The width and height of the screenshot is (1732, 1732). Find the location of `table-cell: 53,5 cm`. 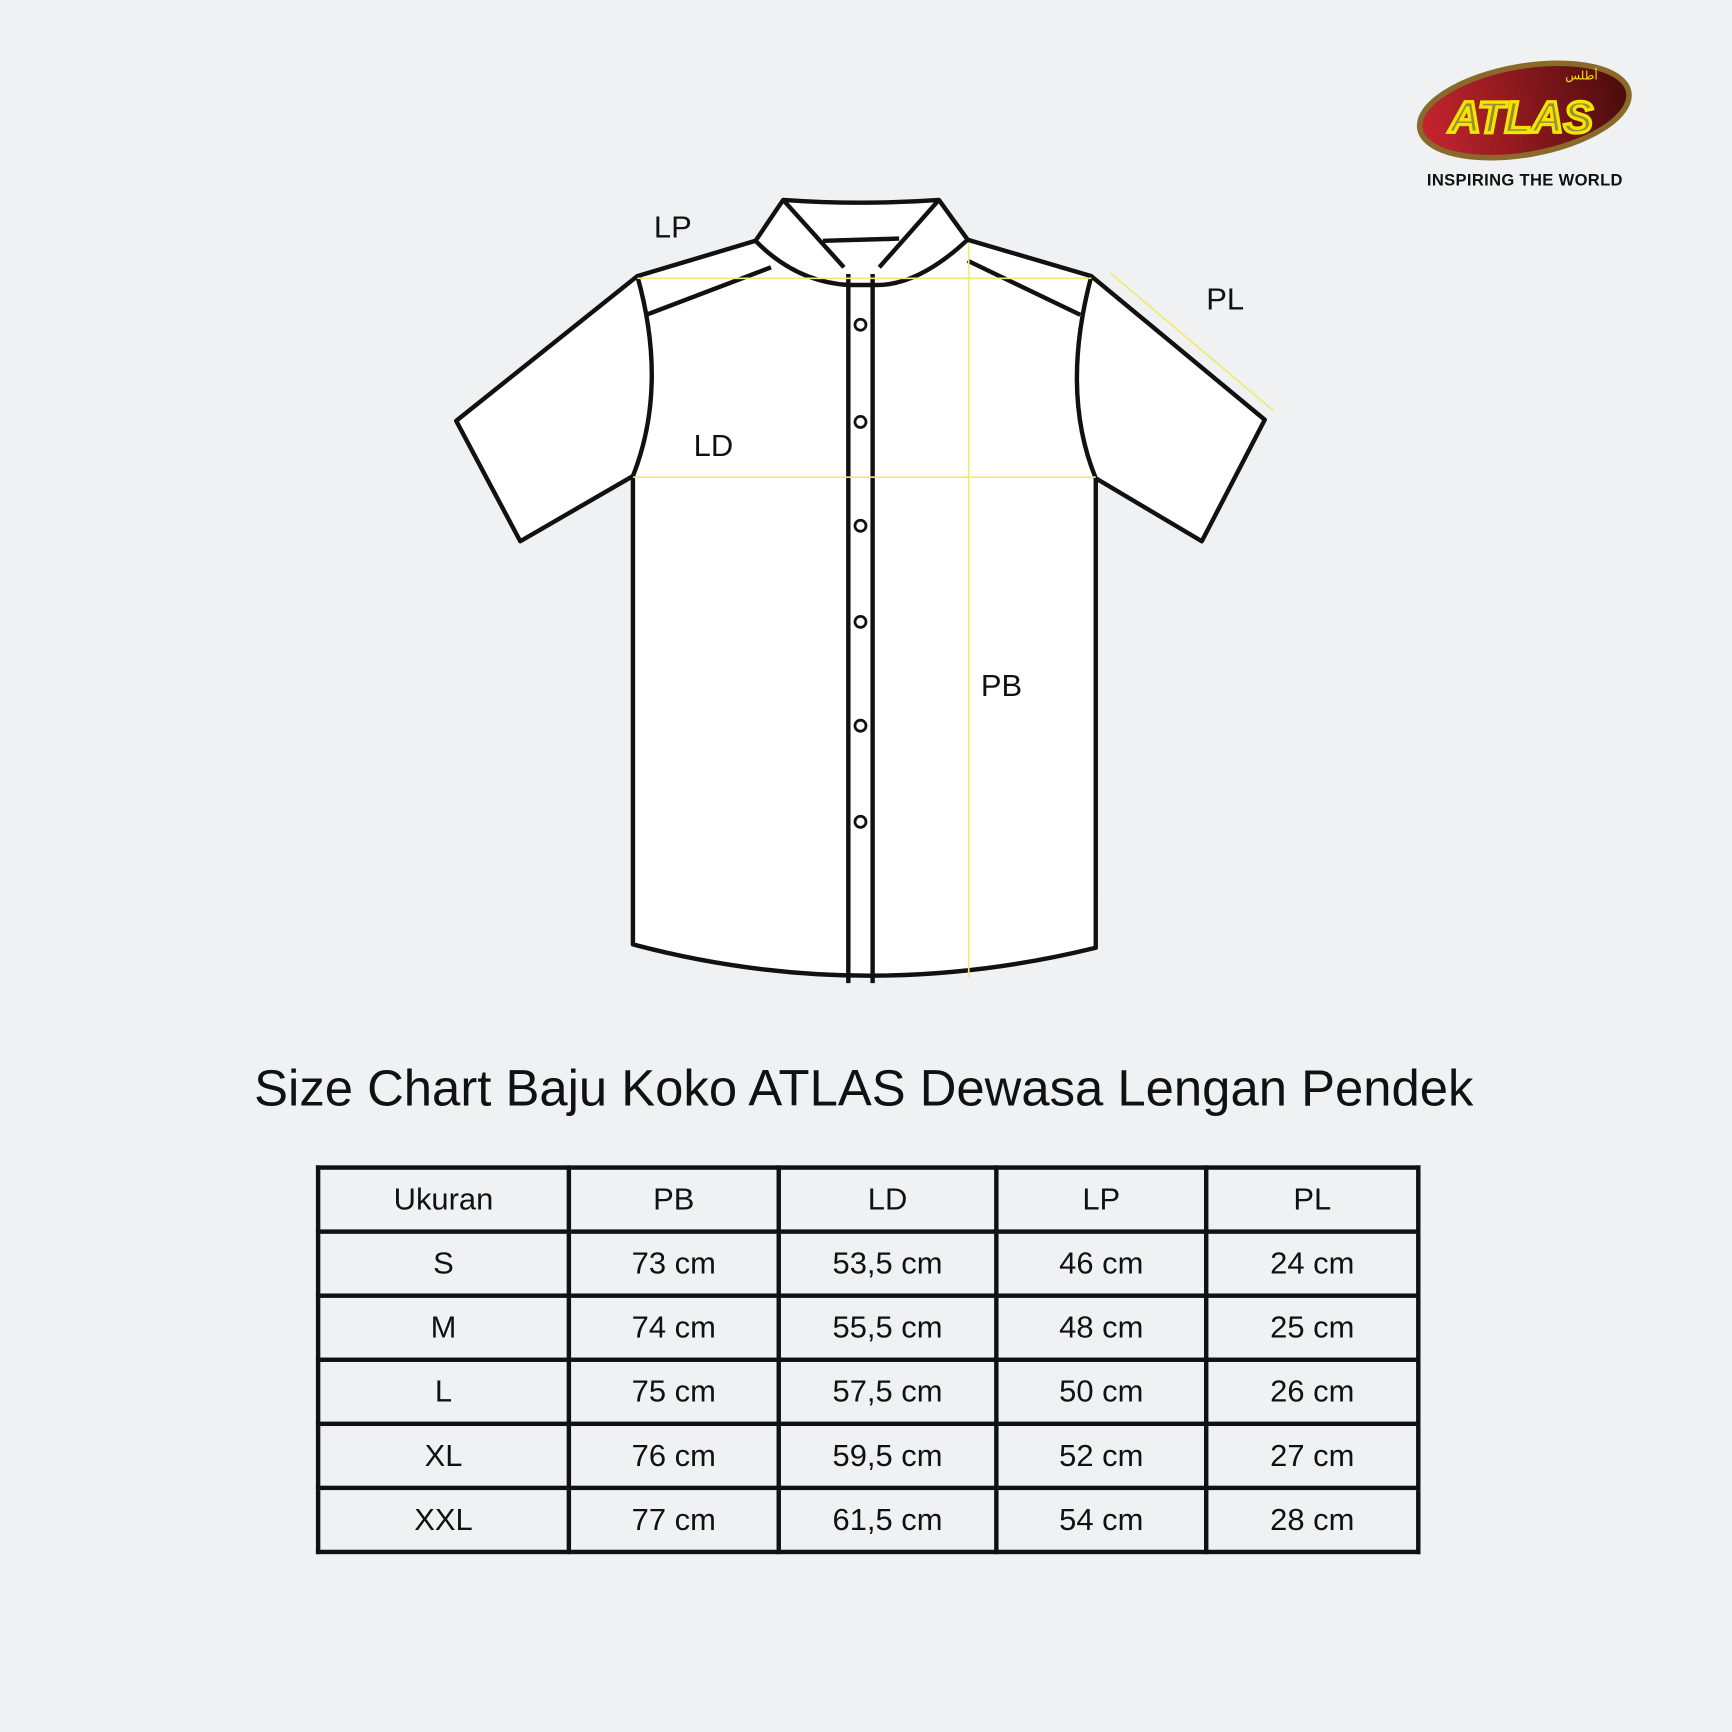

table-cell: 53,5 cm is located at coordinates (887, 1263).